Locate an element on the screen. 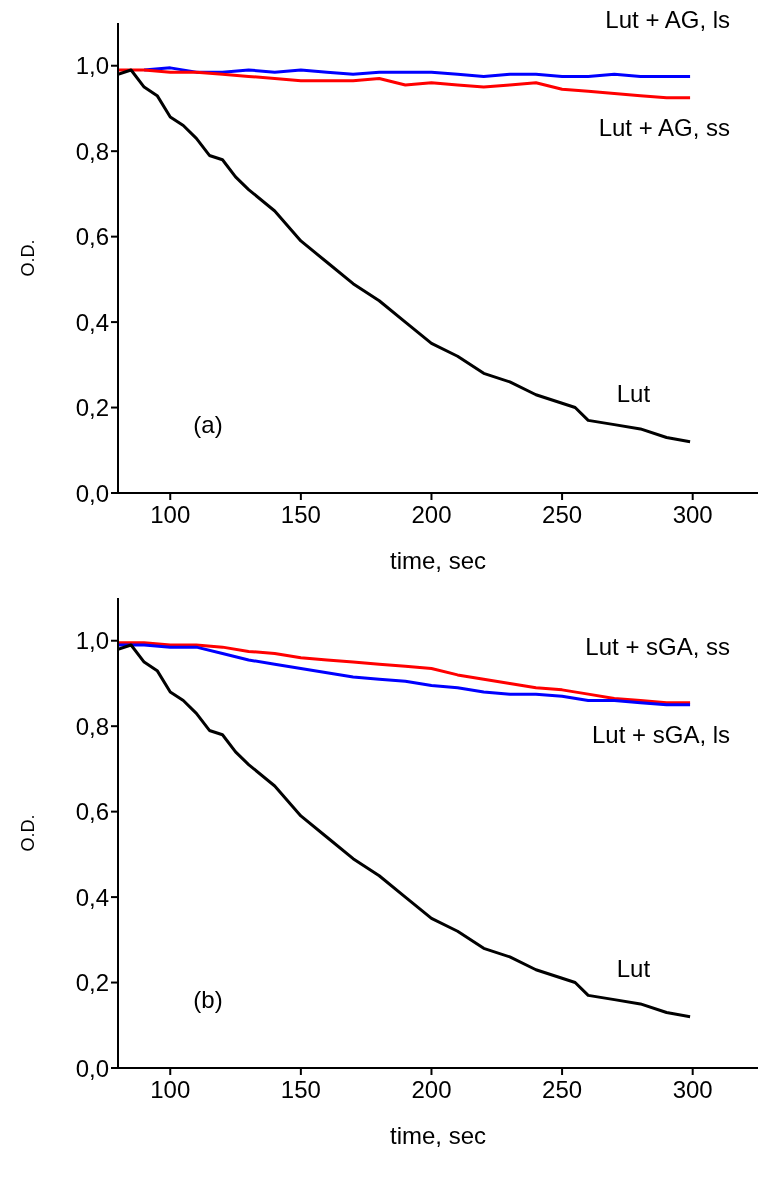 This screenshot has height=1180, width=775. series-label: Lut + sGA, ss is located at coordinates (658, 646).